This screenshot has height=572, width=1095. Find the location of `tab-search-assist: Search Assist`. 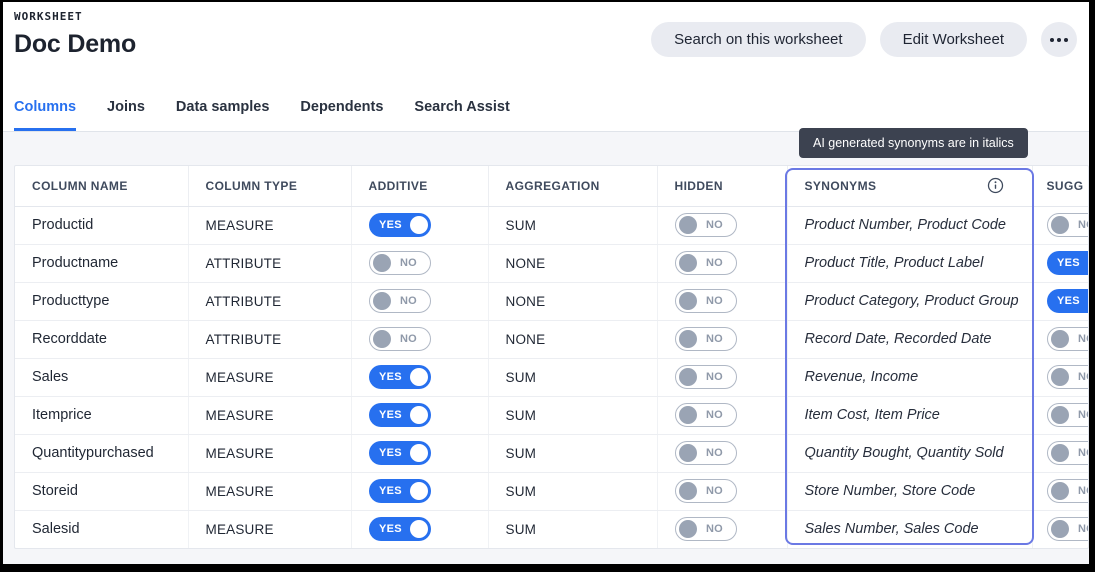

tab-search-assist: Search Assist is located at coordinates (461, 108).